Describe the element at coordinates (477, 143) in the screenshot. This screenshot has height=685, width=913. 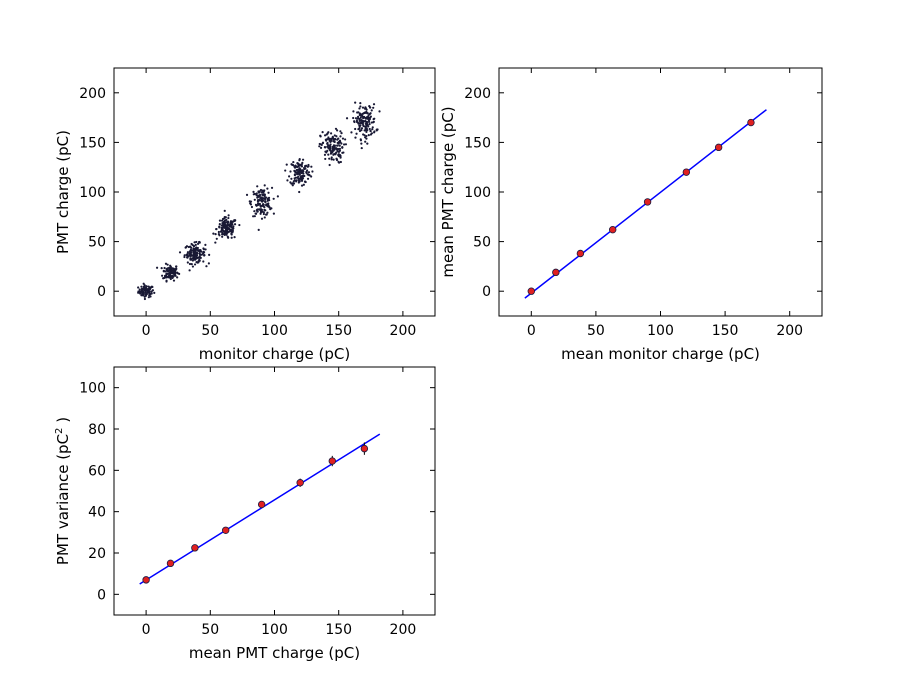
I see `y-tick-label: 150` at that location.